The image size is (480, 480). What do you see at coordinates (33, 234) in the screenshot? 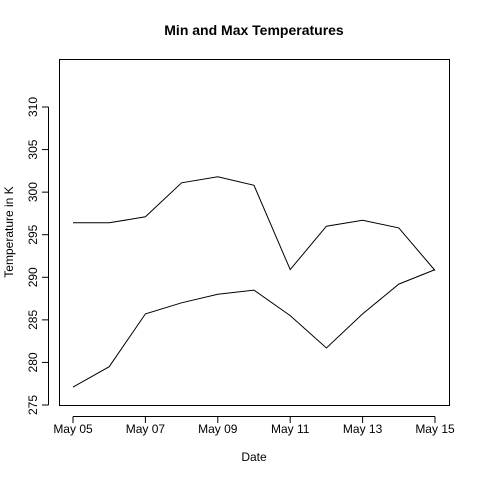
I see `y-tick-label: 295` at bounding box center [33, 234].